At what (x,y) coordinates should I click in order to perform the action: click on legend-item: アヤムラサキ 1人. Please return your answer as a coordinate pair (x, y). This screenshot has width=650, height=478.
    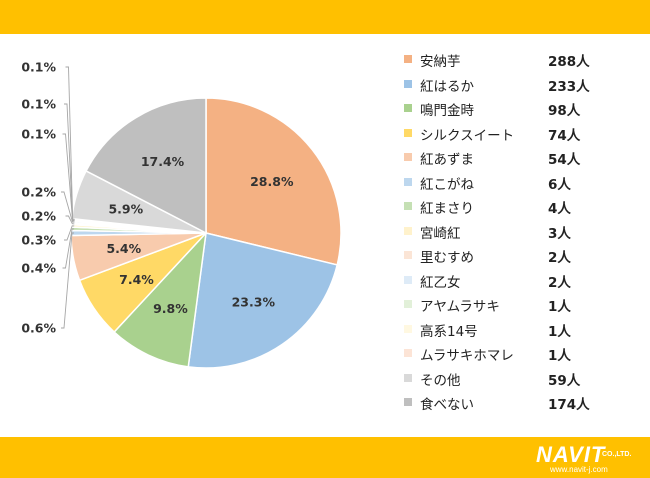
    Looking at the image, I should click on (524, 307).